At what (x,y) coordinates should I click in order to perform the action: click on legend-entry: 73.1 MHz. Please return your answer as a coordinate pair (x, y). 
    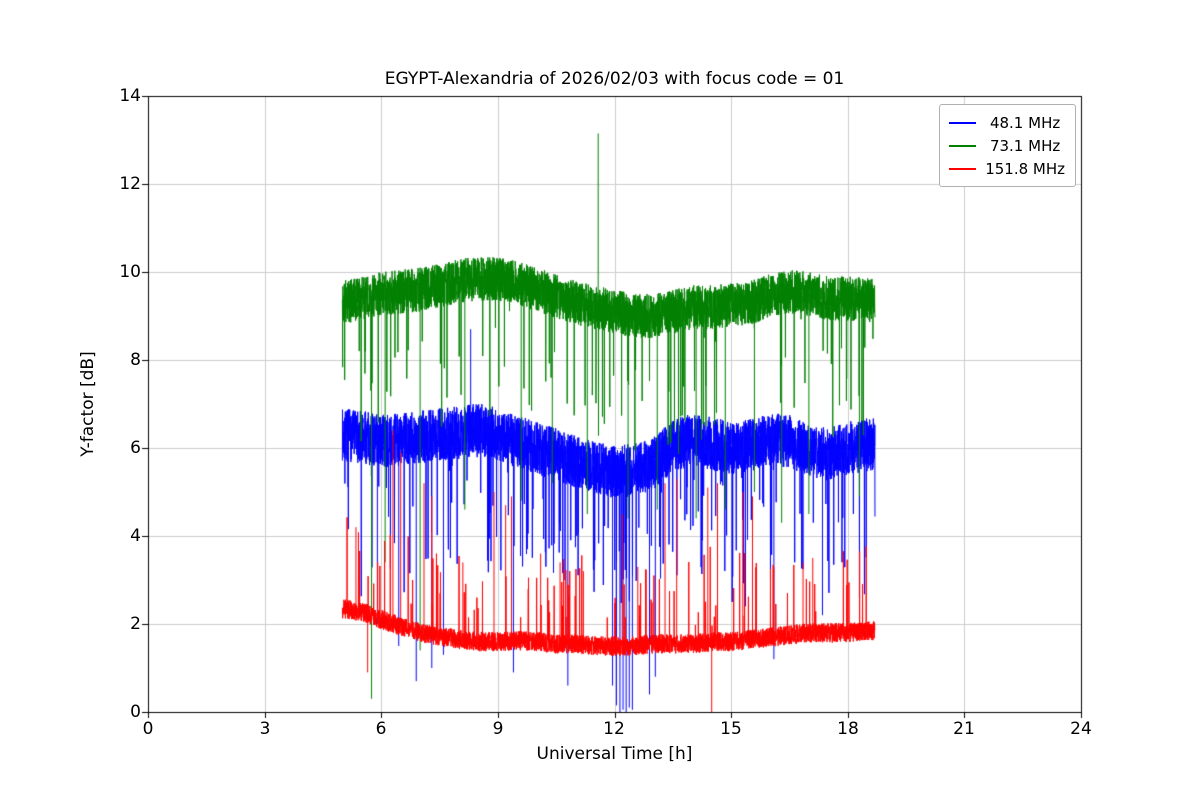
    Looking at the image, I should click on (1007, 145).